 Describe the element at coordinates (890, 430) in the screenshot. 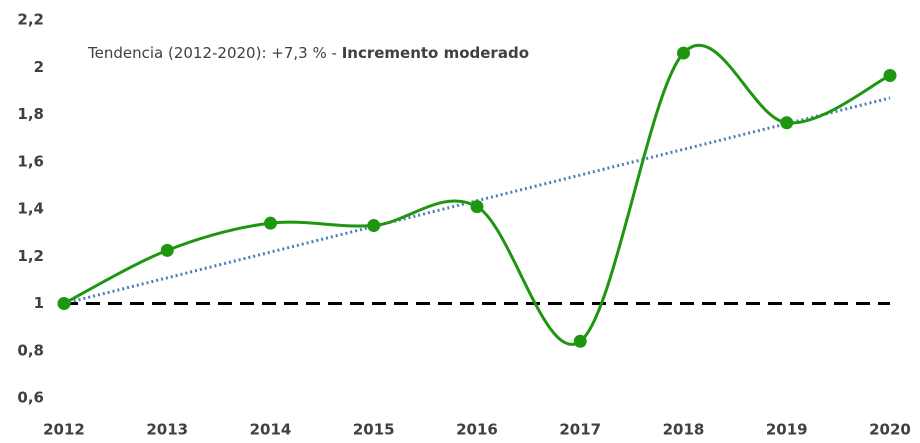

I see `x-tick-label: 2020` at that location.